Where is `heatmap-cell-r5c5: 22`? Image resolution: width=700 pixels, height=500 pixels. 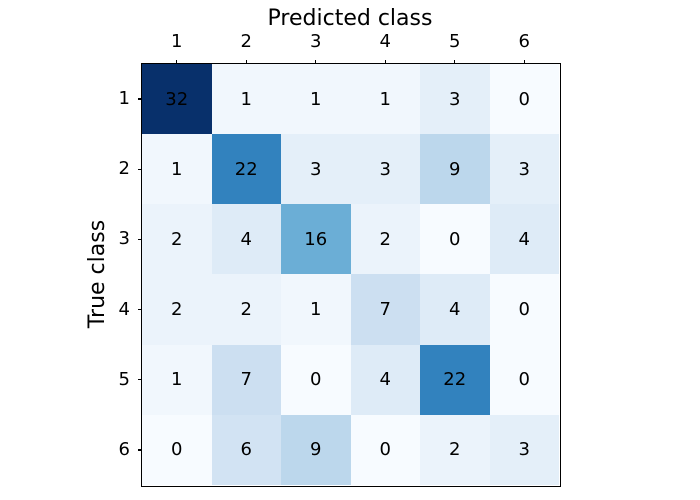 heatmap-cell-r5c5: 22 is located at coordinates (455, 379).